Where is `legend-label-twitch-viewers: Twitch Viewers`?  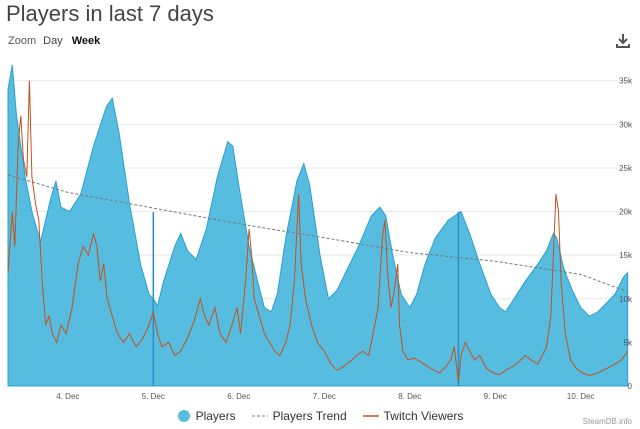
legend-label-twitch-viewers: Twitch Viewers is located at coordinates (423, 416).